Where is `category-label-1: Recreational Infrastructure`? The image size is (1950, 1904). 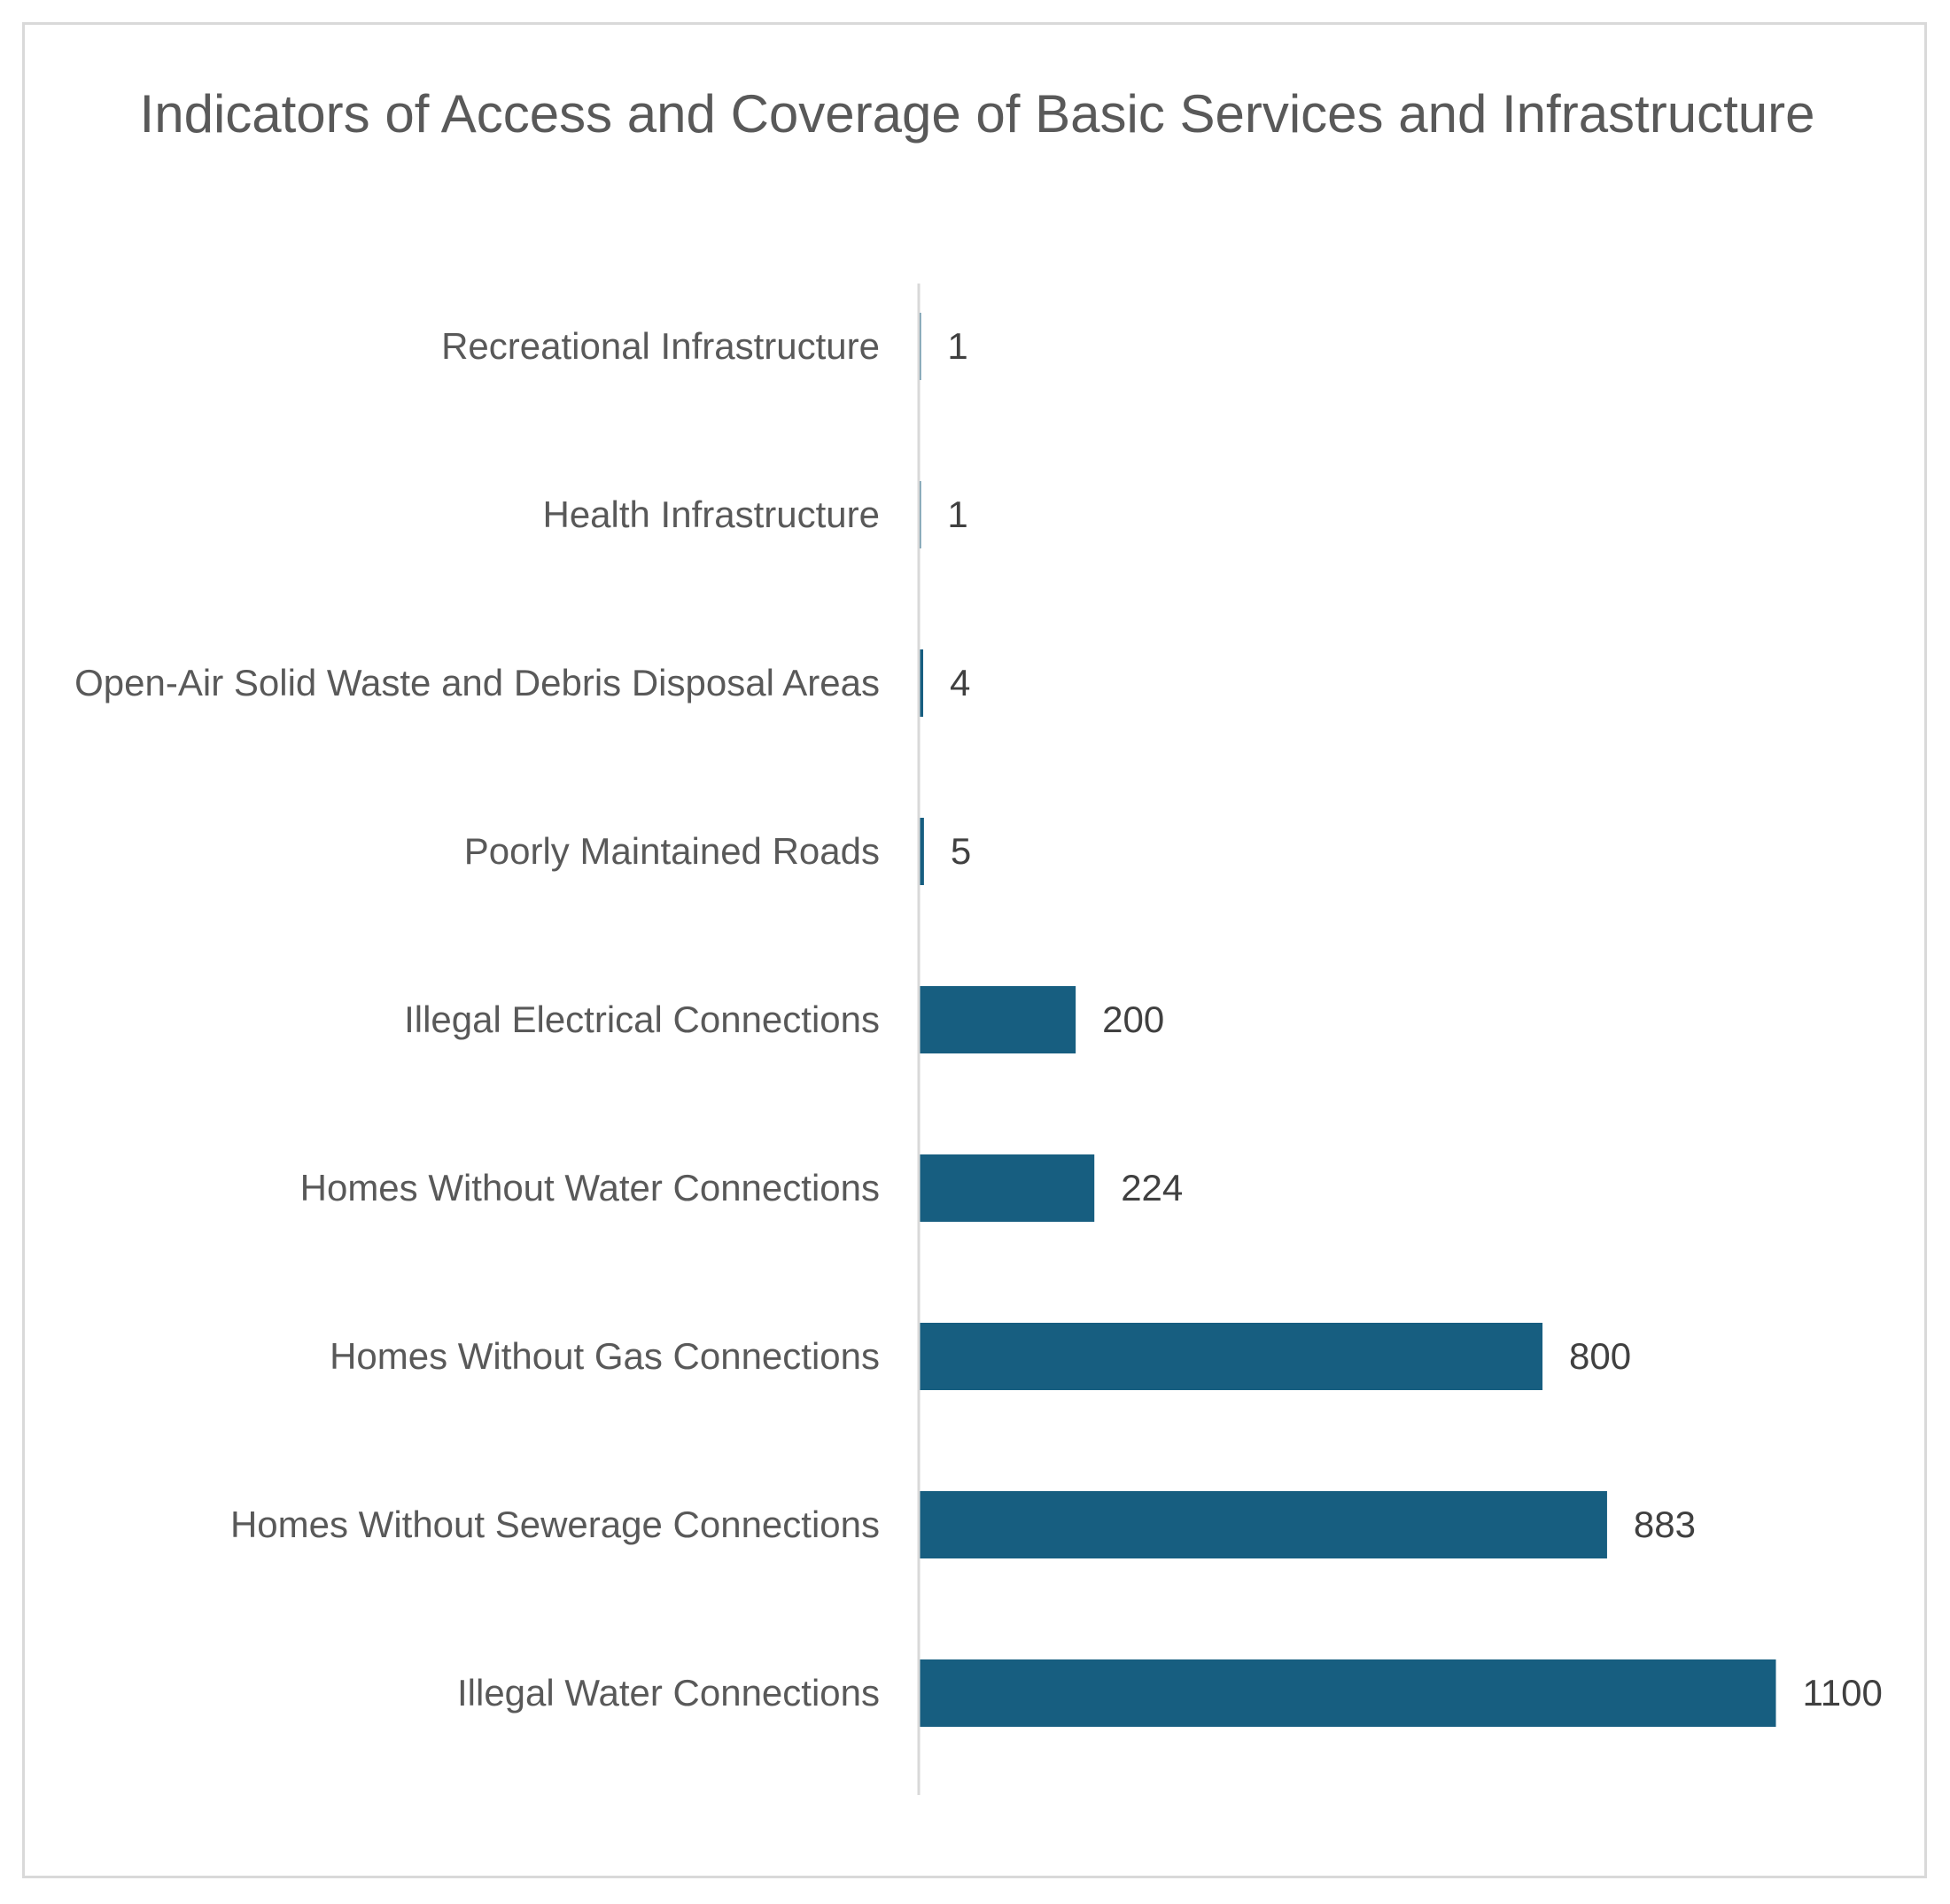
category-label-1: Recreational Infrastructure is located at coordinates (660, 346).